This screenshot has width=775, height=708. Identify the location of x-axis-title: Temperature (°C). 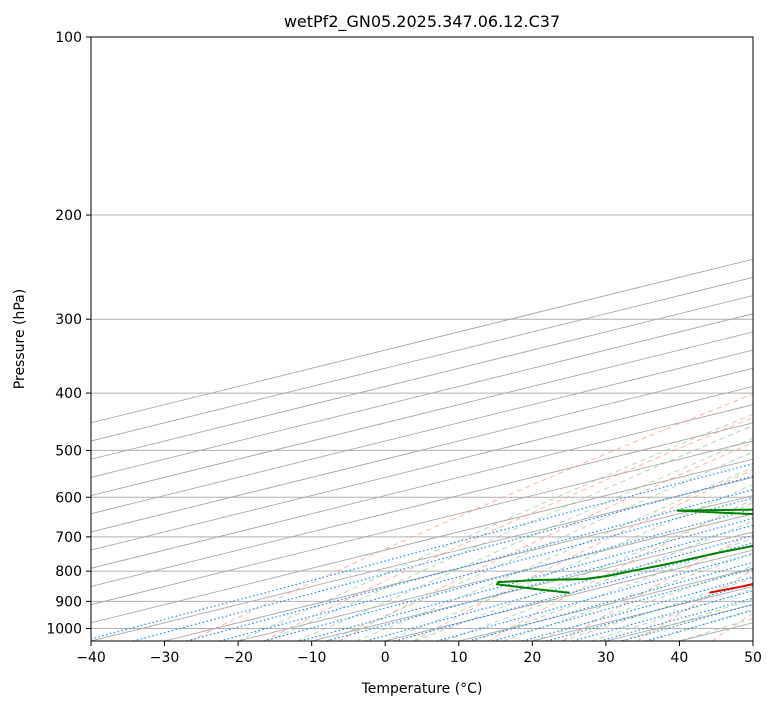
(422, 689).